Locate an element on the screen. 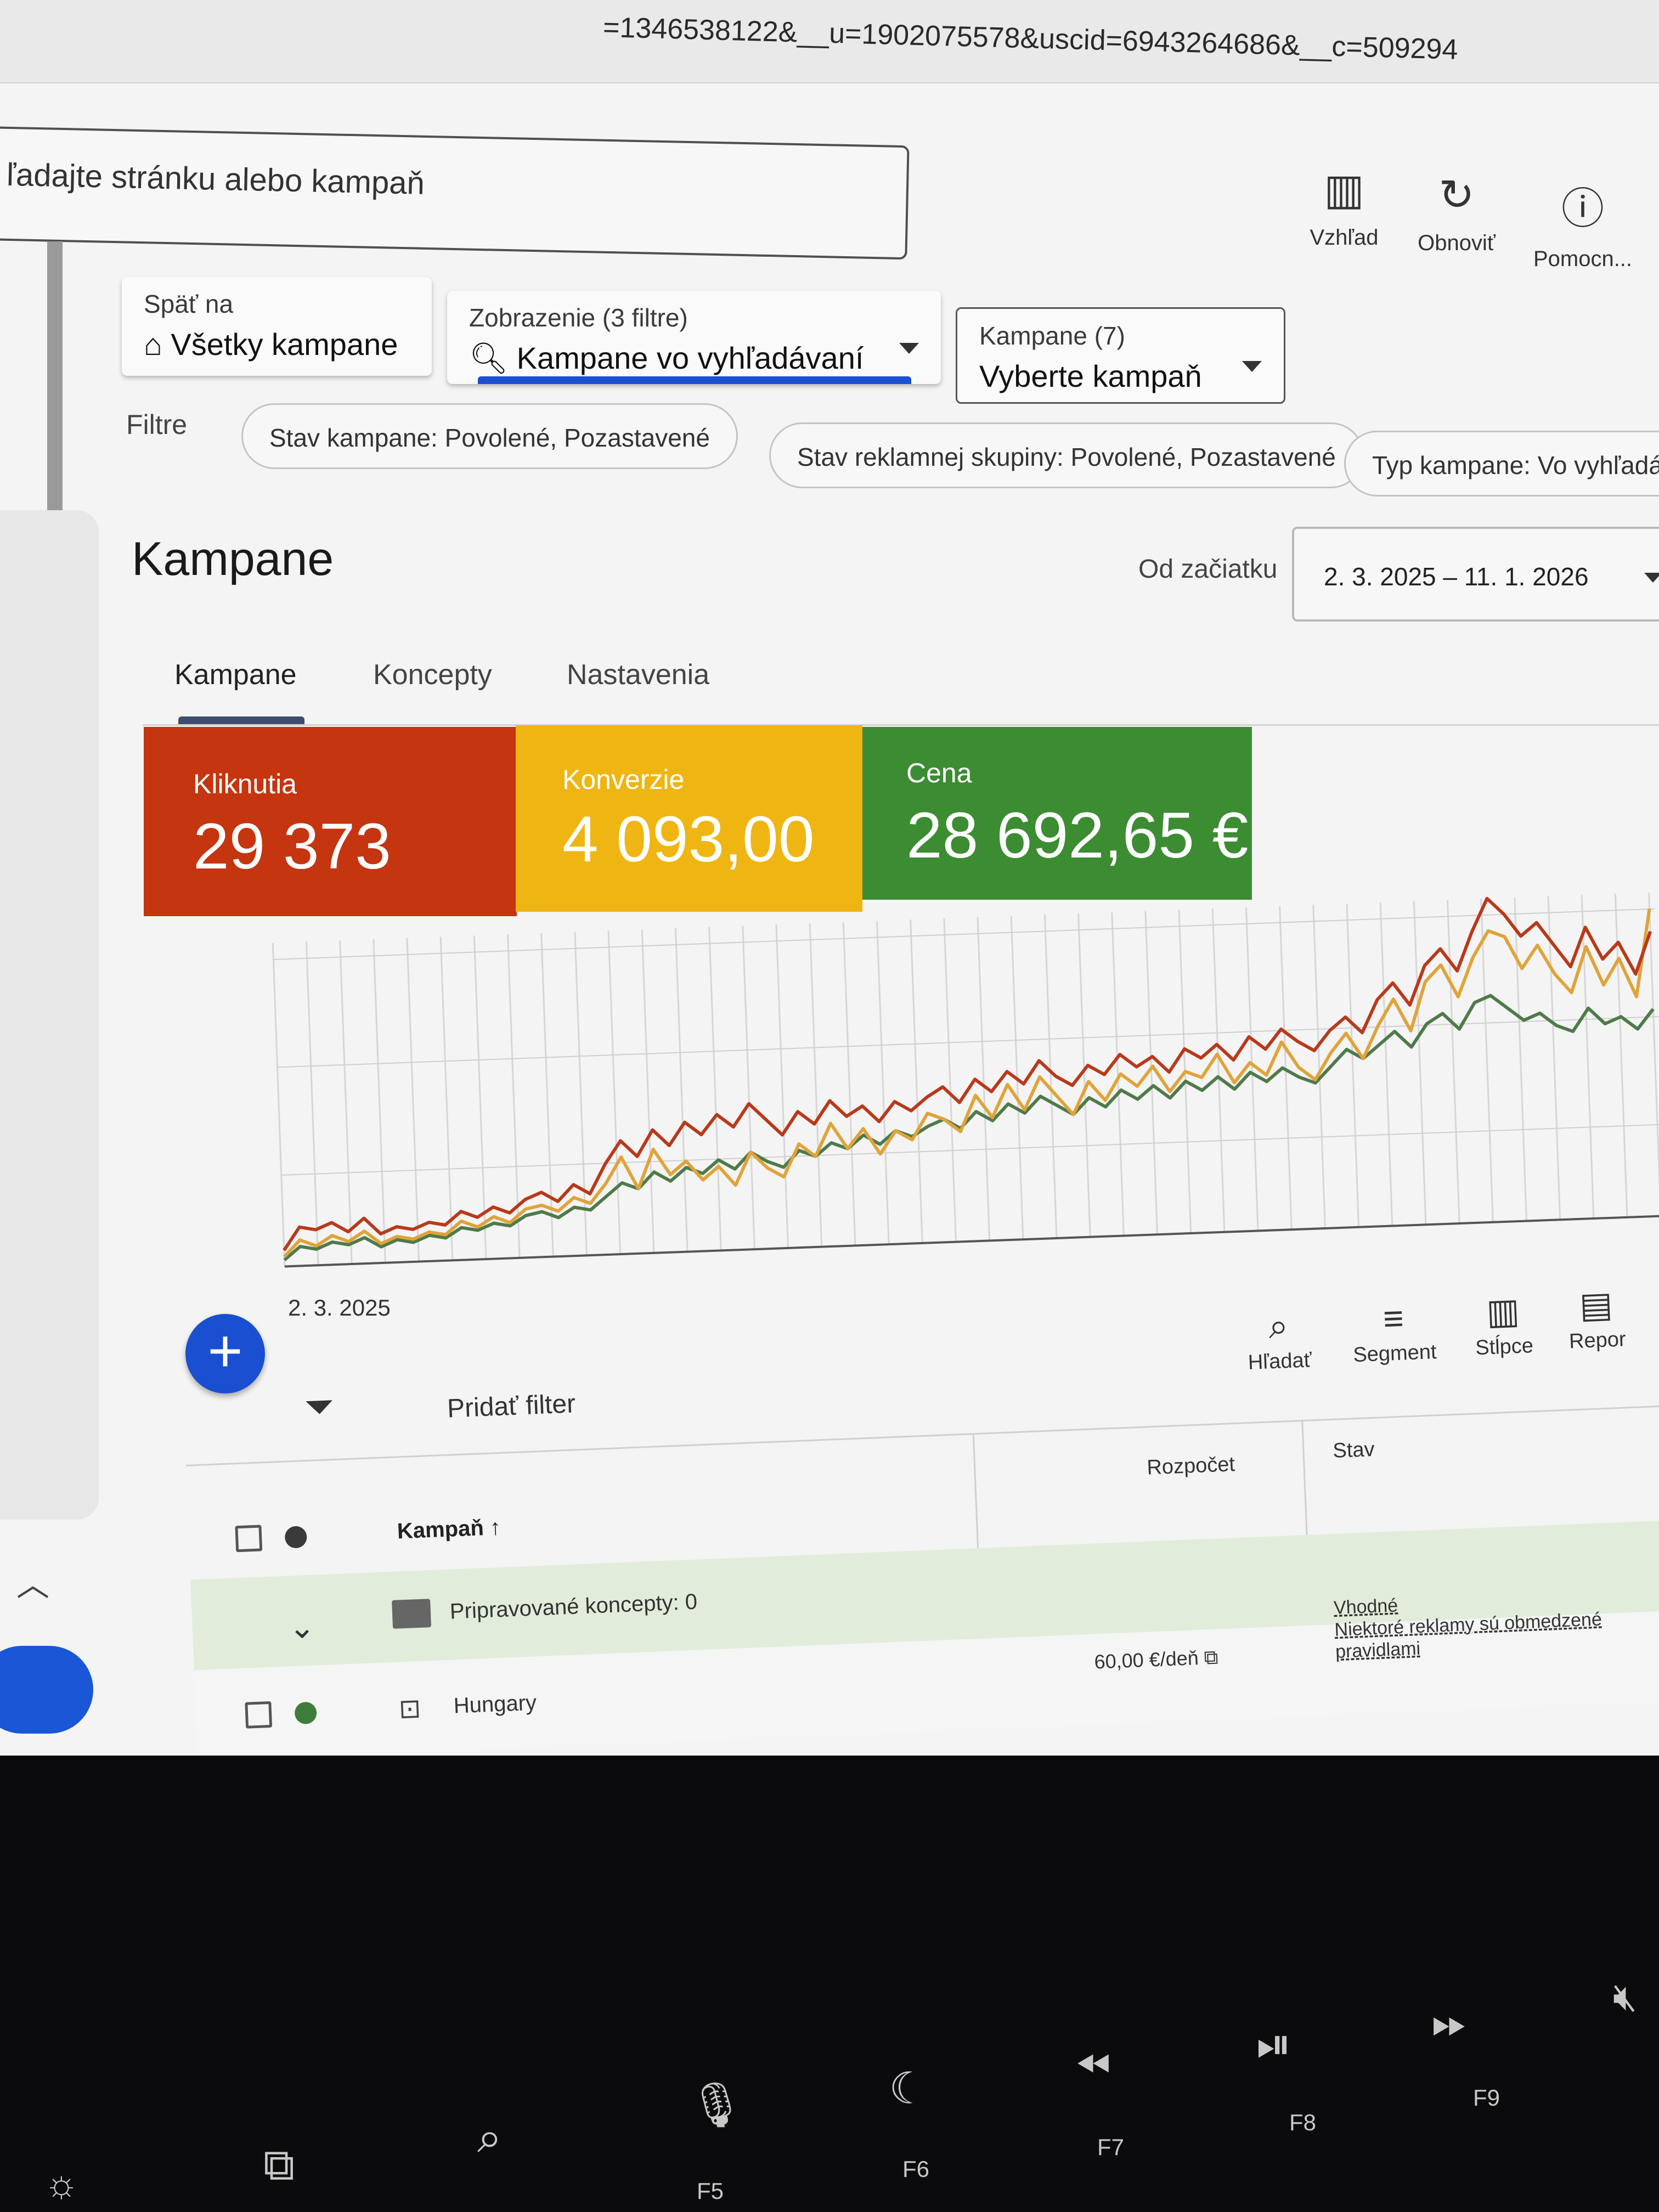  key-f6: F6 is located at coordinates (916, 2169).